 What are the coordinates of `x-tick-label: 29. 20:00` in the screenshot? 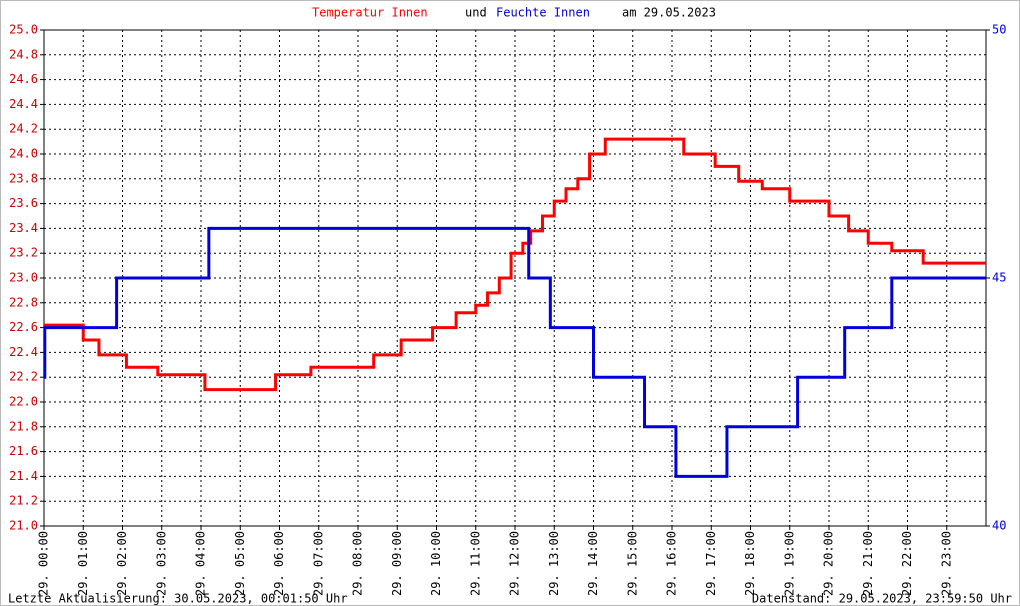 It's located at (829, 563).